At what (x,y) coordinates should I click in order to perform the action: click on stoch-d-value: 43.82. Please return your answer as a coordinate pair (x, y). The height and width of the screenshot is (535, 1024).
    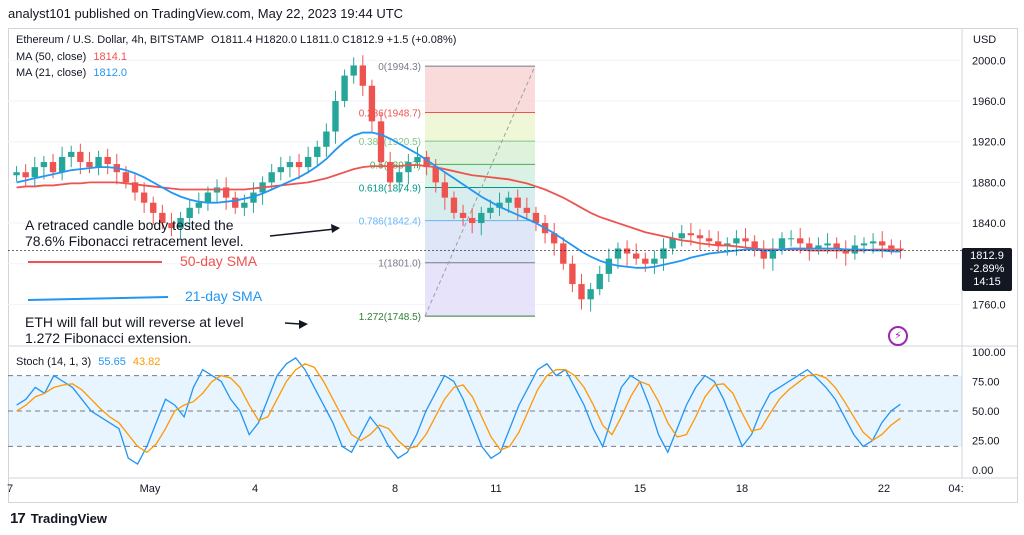
    Looking at the image, I should click on (146, 362).